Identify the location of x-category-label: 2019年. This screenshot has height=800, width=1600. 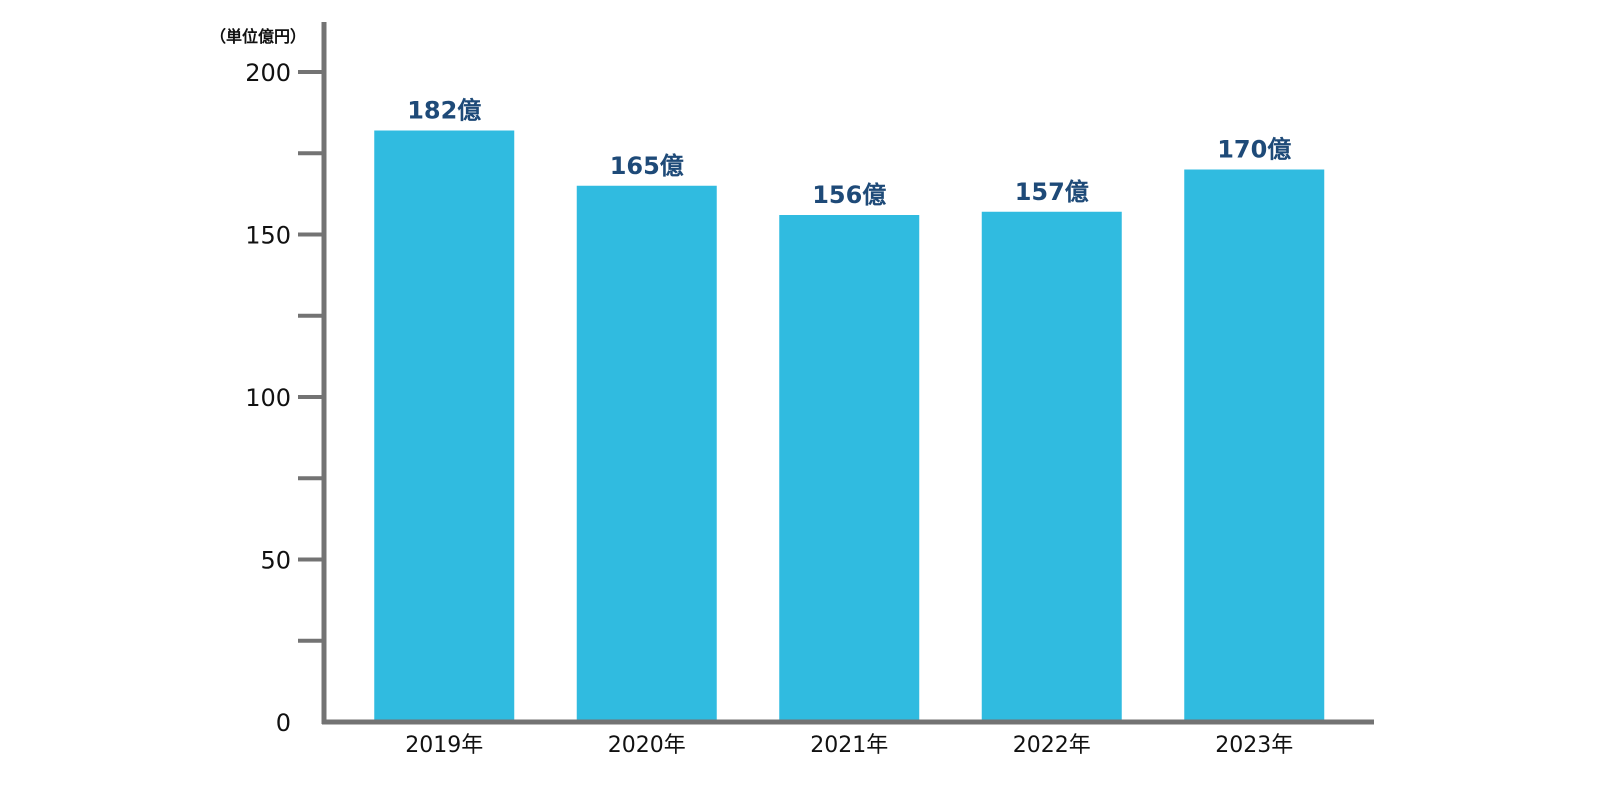
(444, 745).